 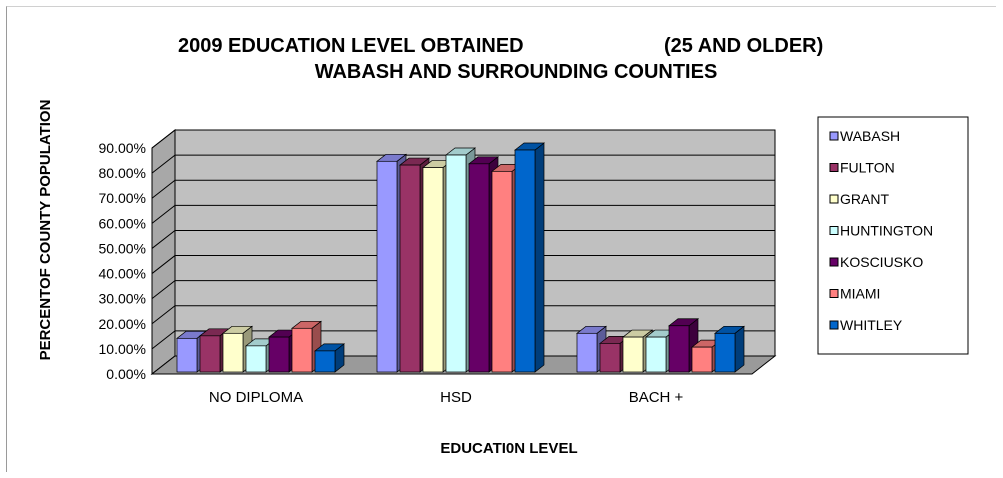 I want to click on y-tick-label: 30.00%, so click(x=122, y=299).